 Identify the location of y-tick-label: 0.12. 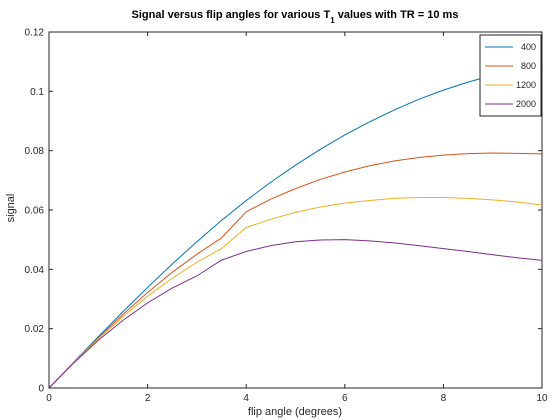
(35, 33).